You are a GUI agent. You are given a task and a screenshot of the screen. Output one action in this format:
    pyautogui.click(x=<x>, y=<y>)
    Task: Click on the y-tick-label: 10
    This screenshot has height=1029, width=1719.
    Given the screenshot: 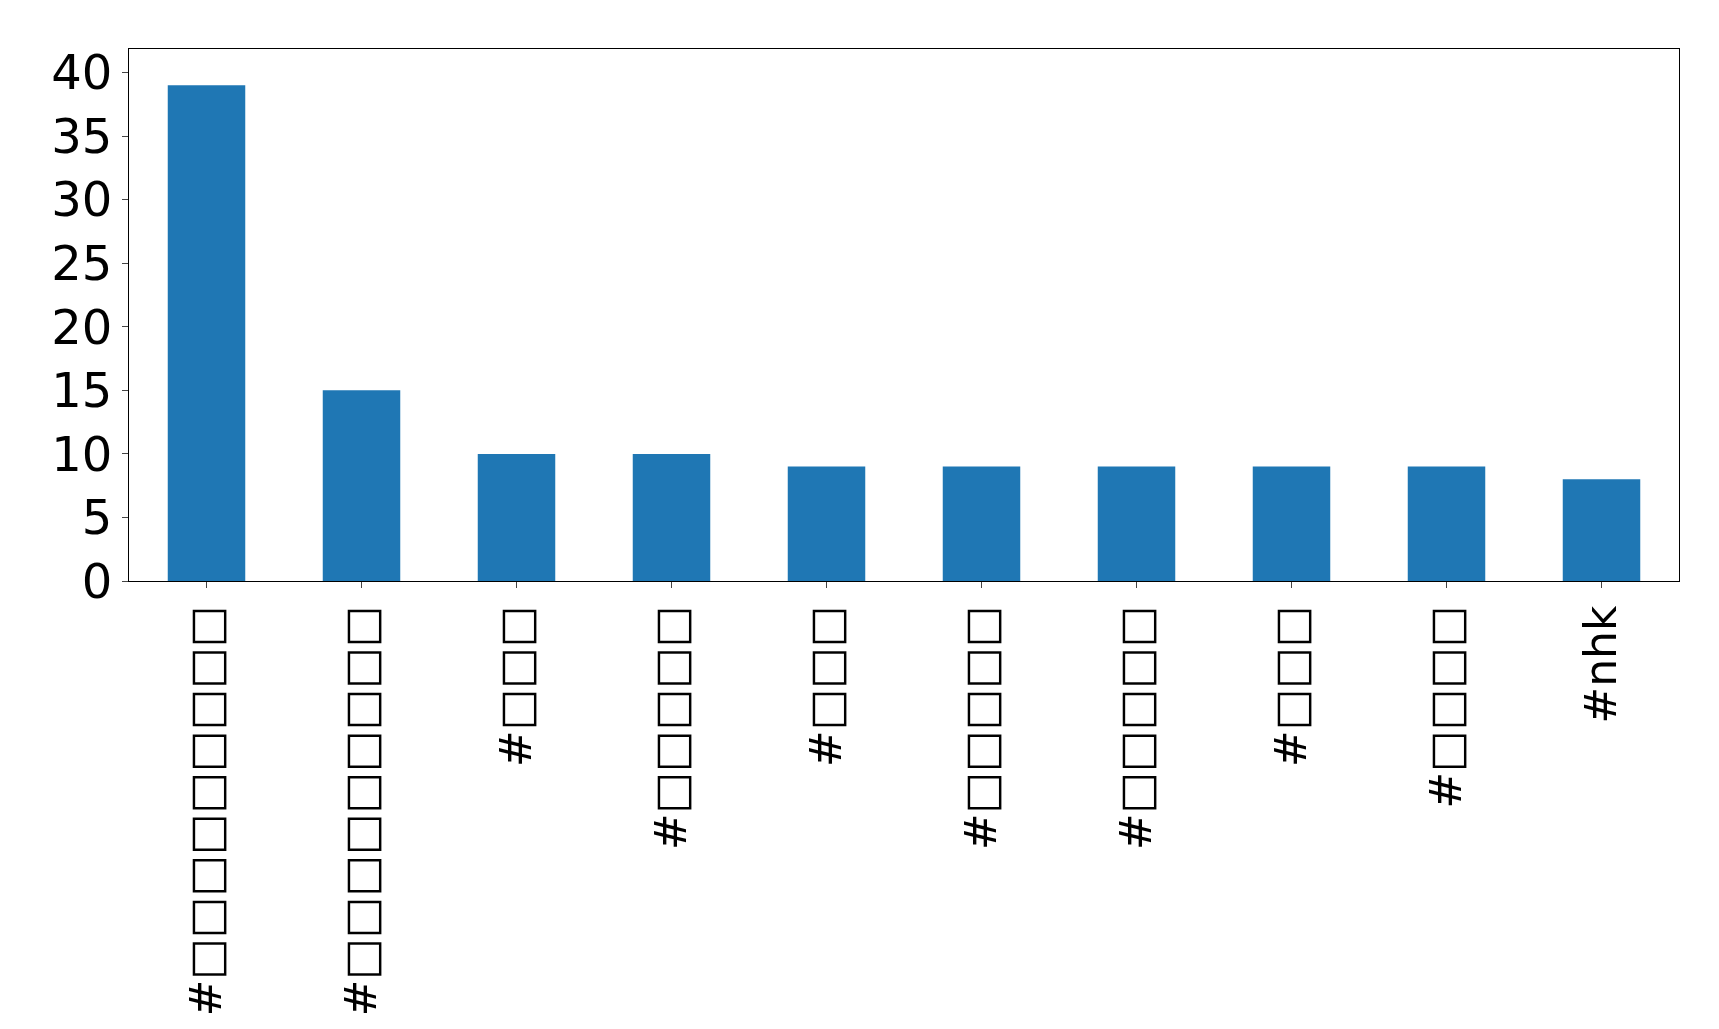 What is the action you would take?
    pyautogui.click(x=82, y=453)
    